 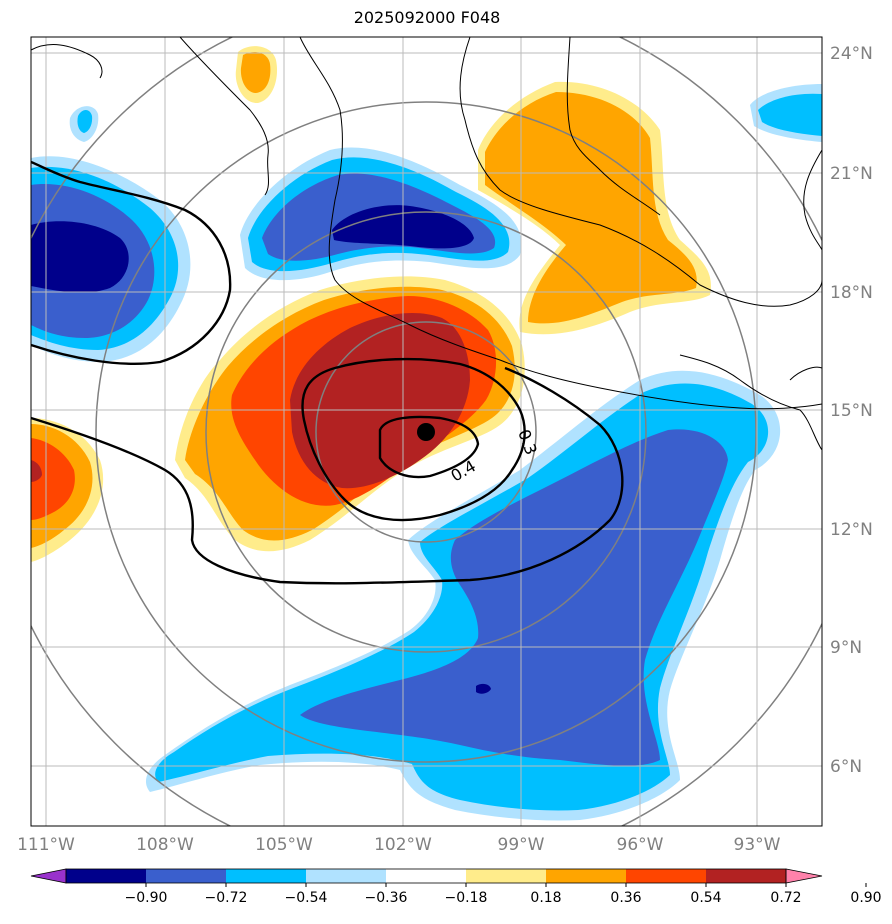 I want to click on storm-center-marker, so click(x=426, y=432).